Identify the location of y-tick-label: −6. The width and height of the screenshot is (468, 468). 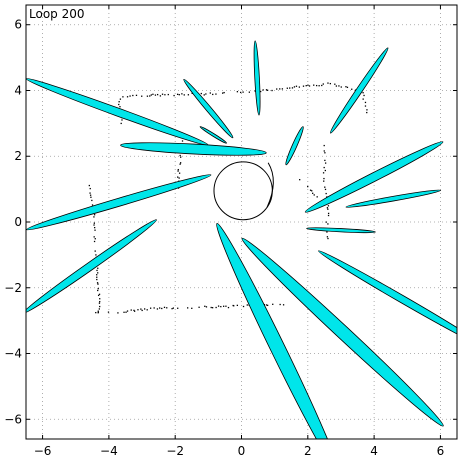
(13, 419).